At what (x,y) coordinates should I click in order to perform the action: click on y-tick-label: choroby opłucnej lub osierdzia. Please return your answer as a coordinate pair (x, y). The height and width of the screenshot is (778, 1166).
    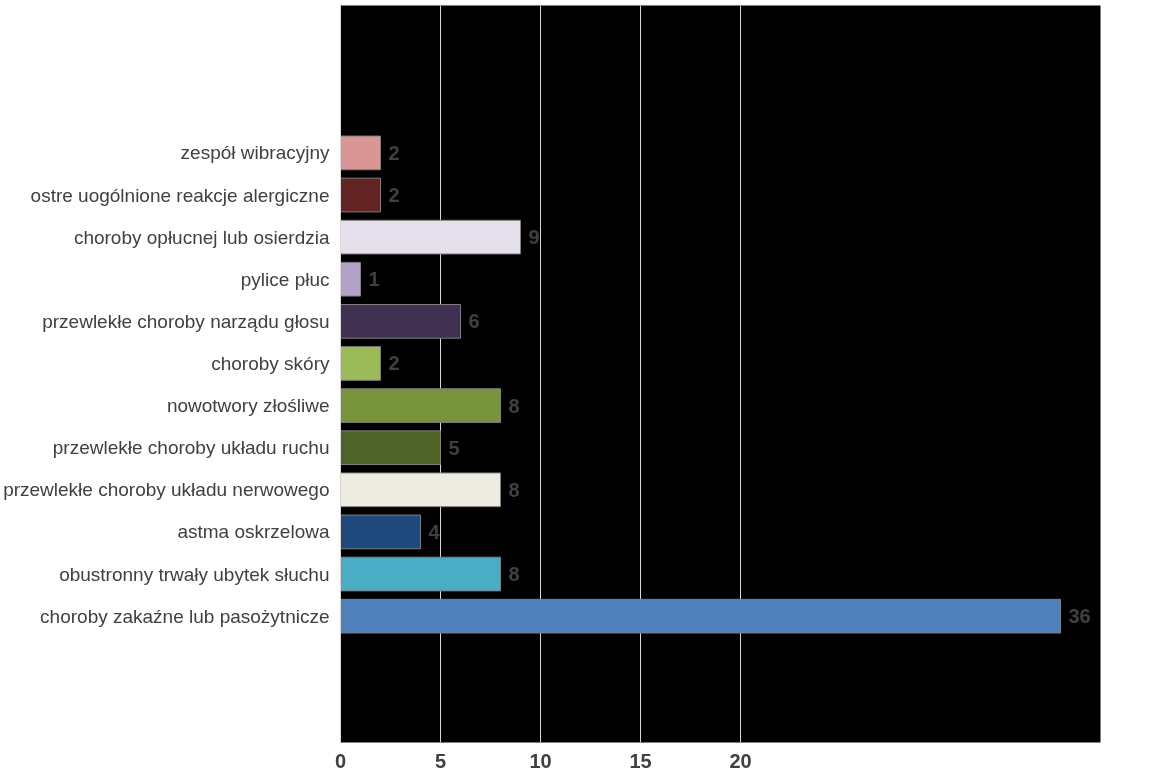
    Looking at the image, I should click on (201, 237).